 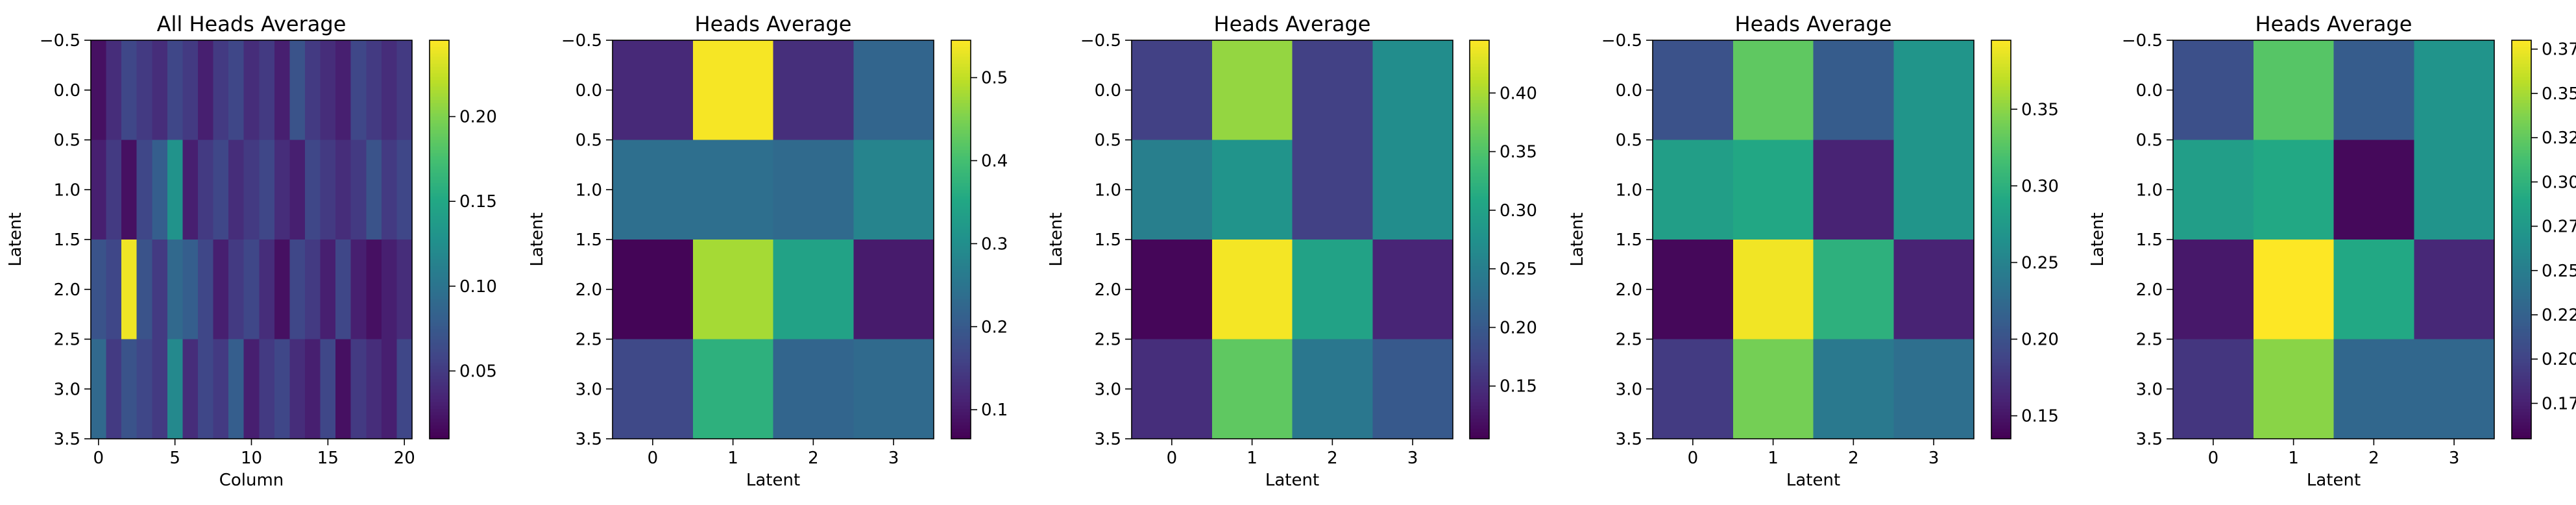 What do you see at coordinates (1518, 153) in the screenshot?
I see `colorbar-tick-label: 0.35` at bounding box center [1518, 153].